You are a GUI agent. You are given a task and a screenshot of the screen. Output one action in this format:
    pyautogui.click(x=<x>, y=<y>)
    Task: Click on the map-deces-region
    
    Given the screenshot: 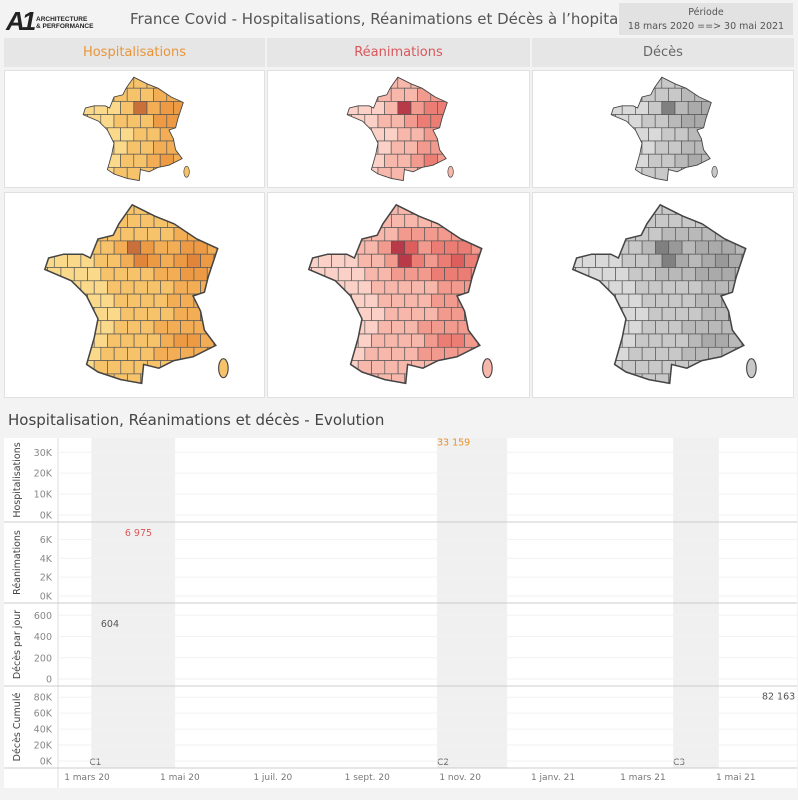 What is the action you would take?
    pyautogui.click(x=663, y=129)
    